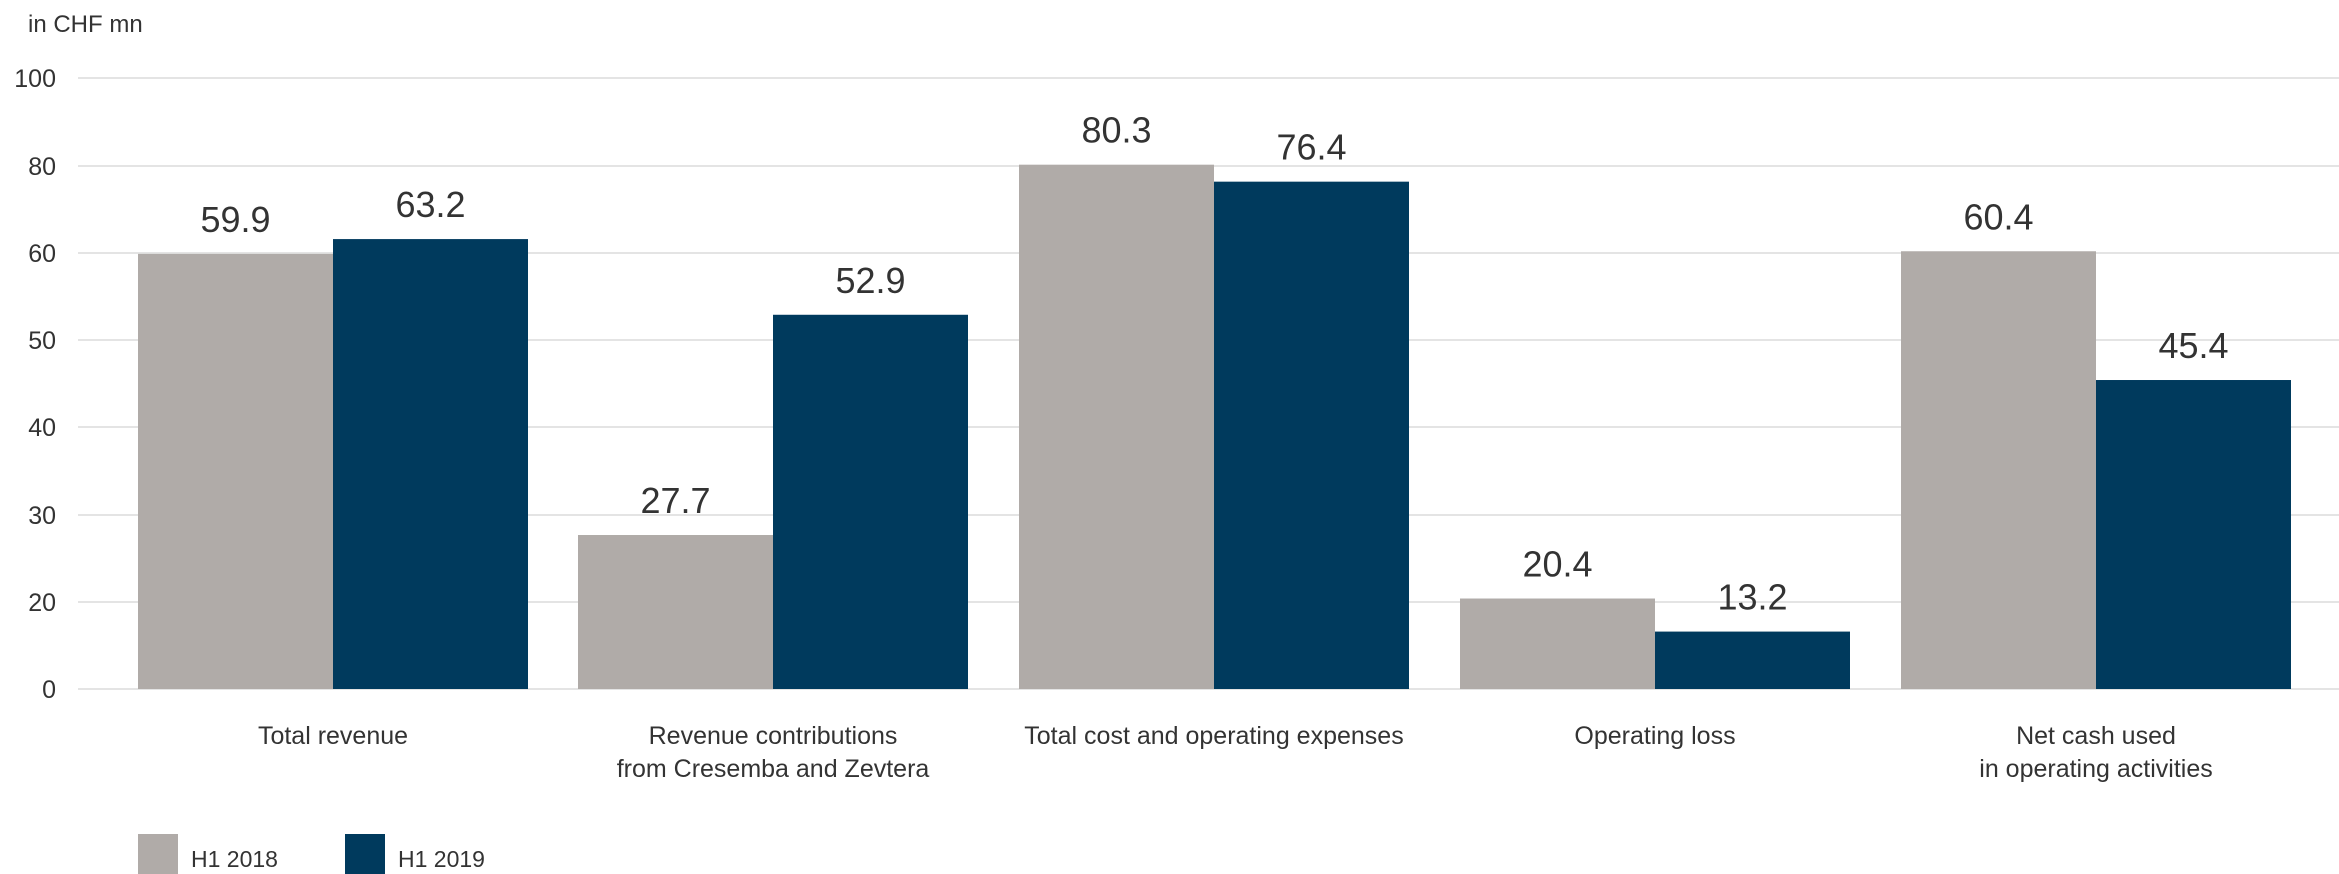  I want to click on value-label: 13.2, so click(1752, 597).